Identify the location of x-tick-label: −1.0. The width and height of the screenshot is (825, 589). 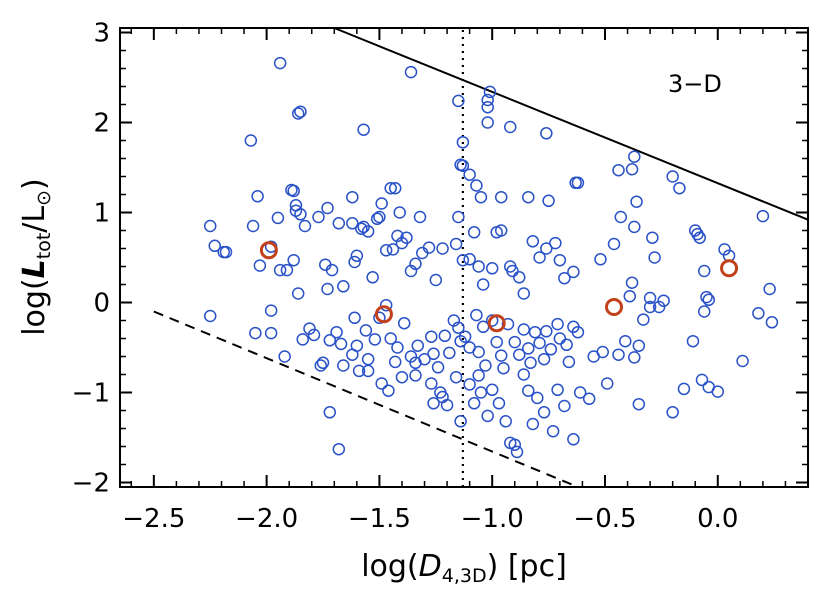
(492, 519).